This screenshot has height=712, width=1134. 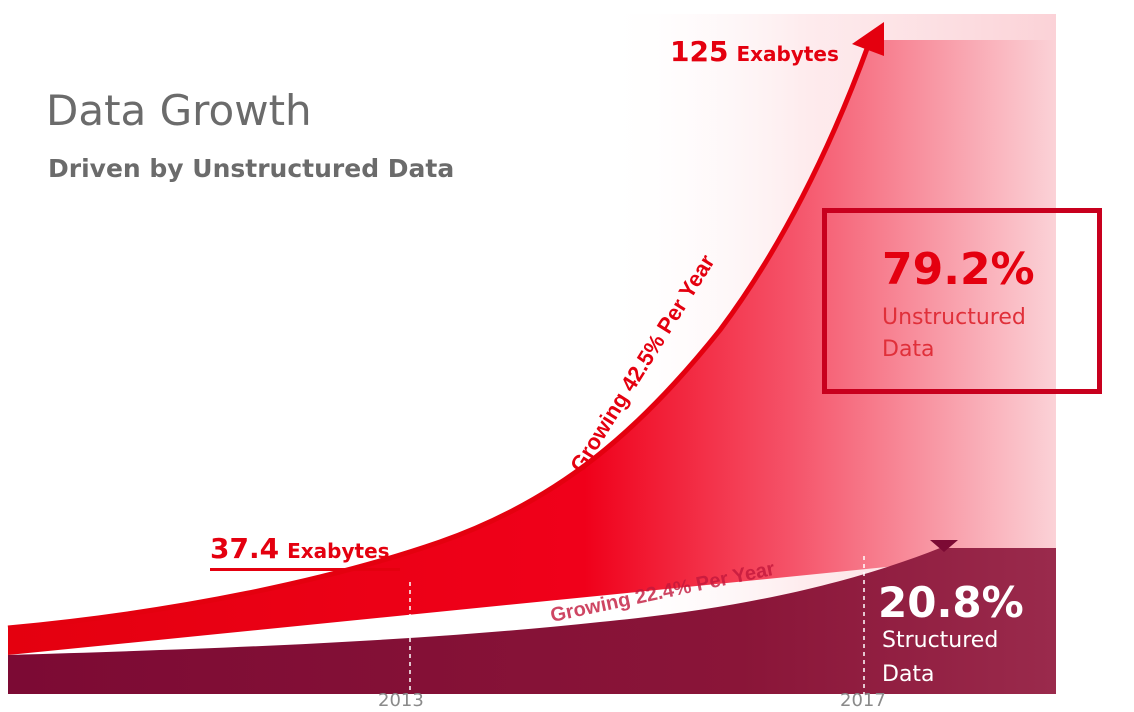 I want to click on unstructured-label-line1: Unstructured, so click(x=954, y=317).